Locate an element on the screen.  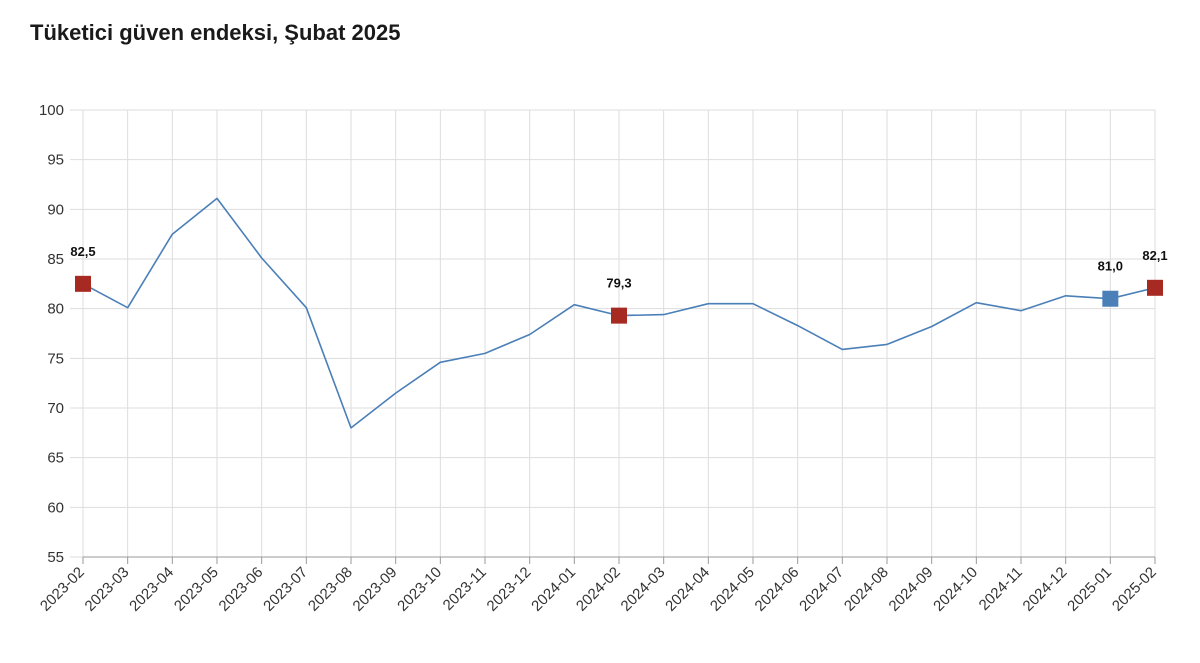
data-label: 82,1 is located at coordinates (1154, 255).